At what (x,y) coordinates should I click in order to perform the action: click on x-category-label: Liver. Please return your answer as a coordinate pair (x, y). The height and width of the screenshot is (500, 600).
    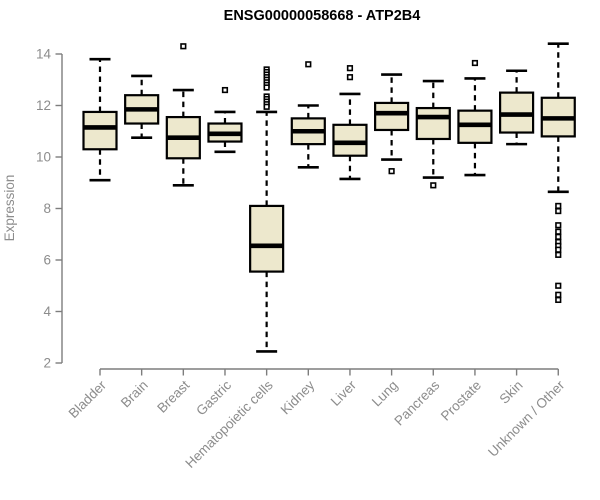
    Looking at the image, I should click on (344, 393).